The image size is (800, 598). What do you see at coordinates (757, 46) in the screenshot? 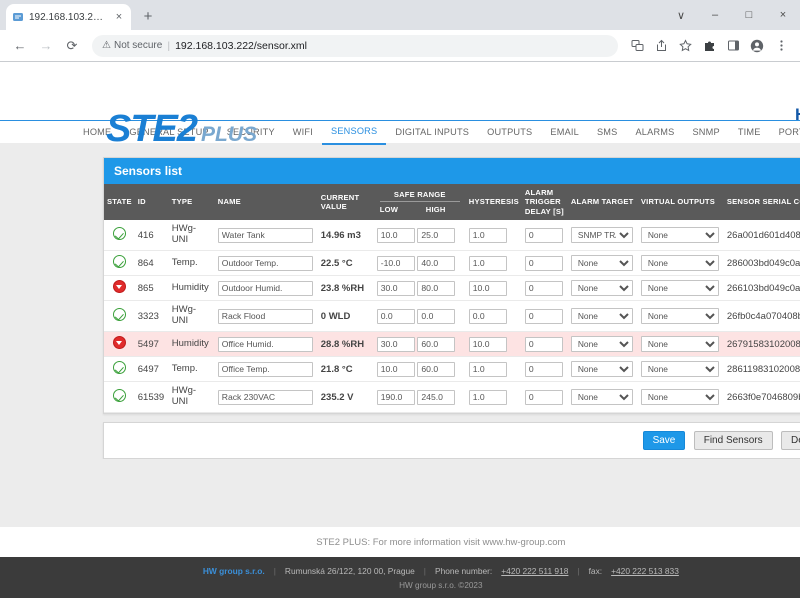
I see `profile-icon` at bounding box center [757, 46].